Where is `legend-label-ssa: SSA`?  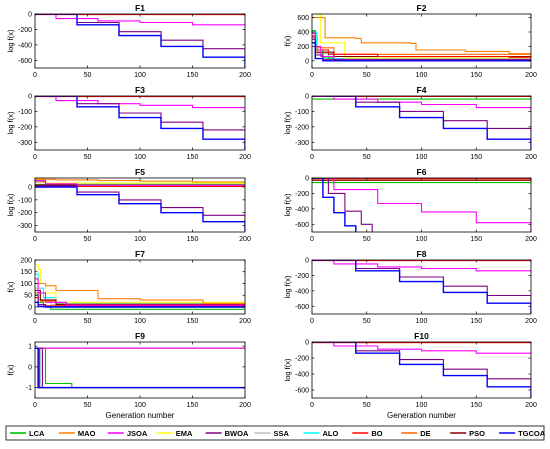 legend-label-ssa: SSA is located at coordinates (282, 433).